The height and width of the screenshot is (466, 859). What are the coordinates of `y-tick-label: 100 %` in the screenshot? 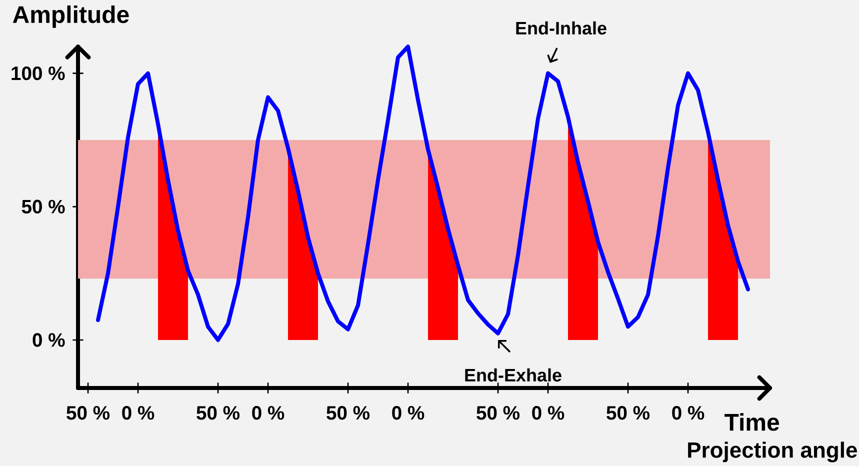 It's located at (38, 73).